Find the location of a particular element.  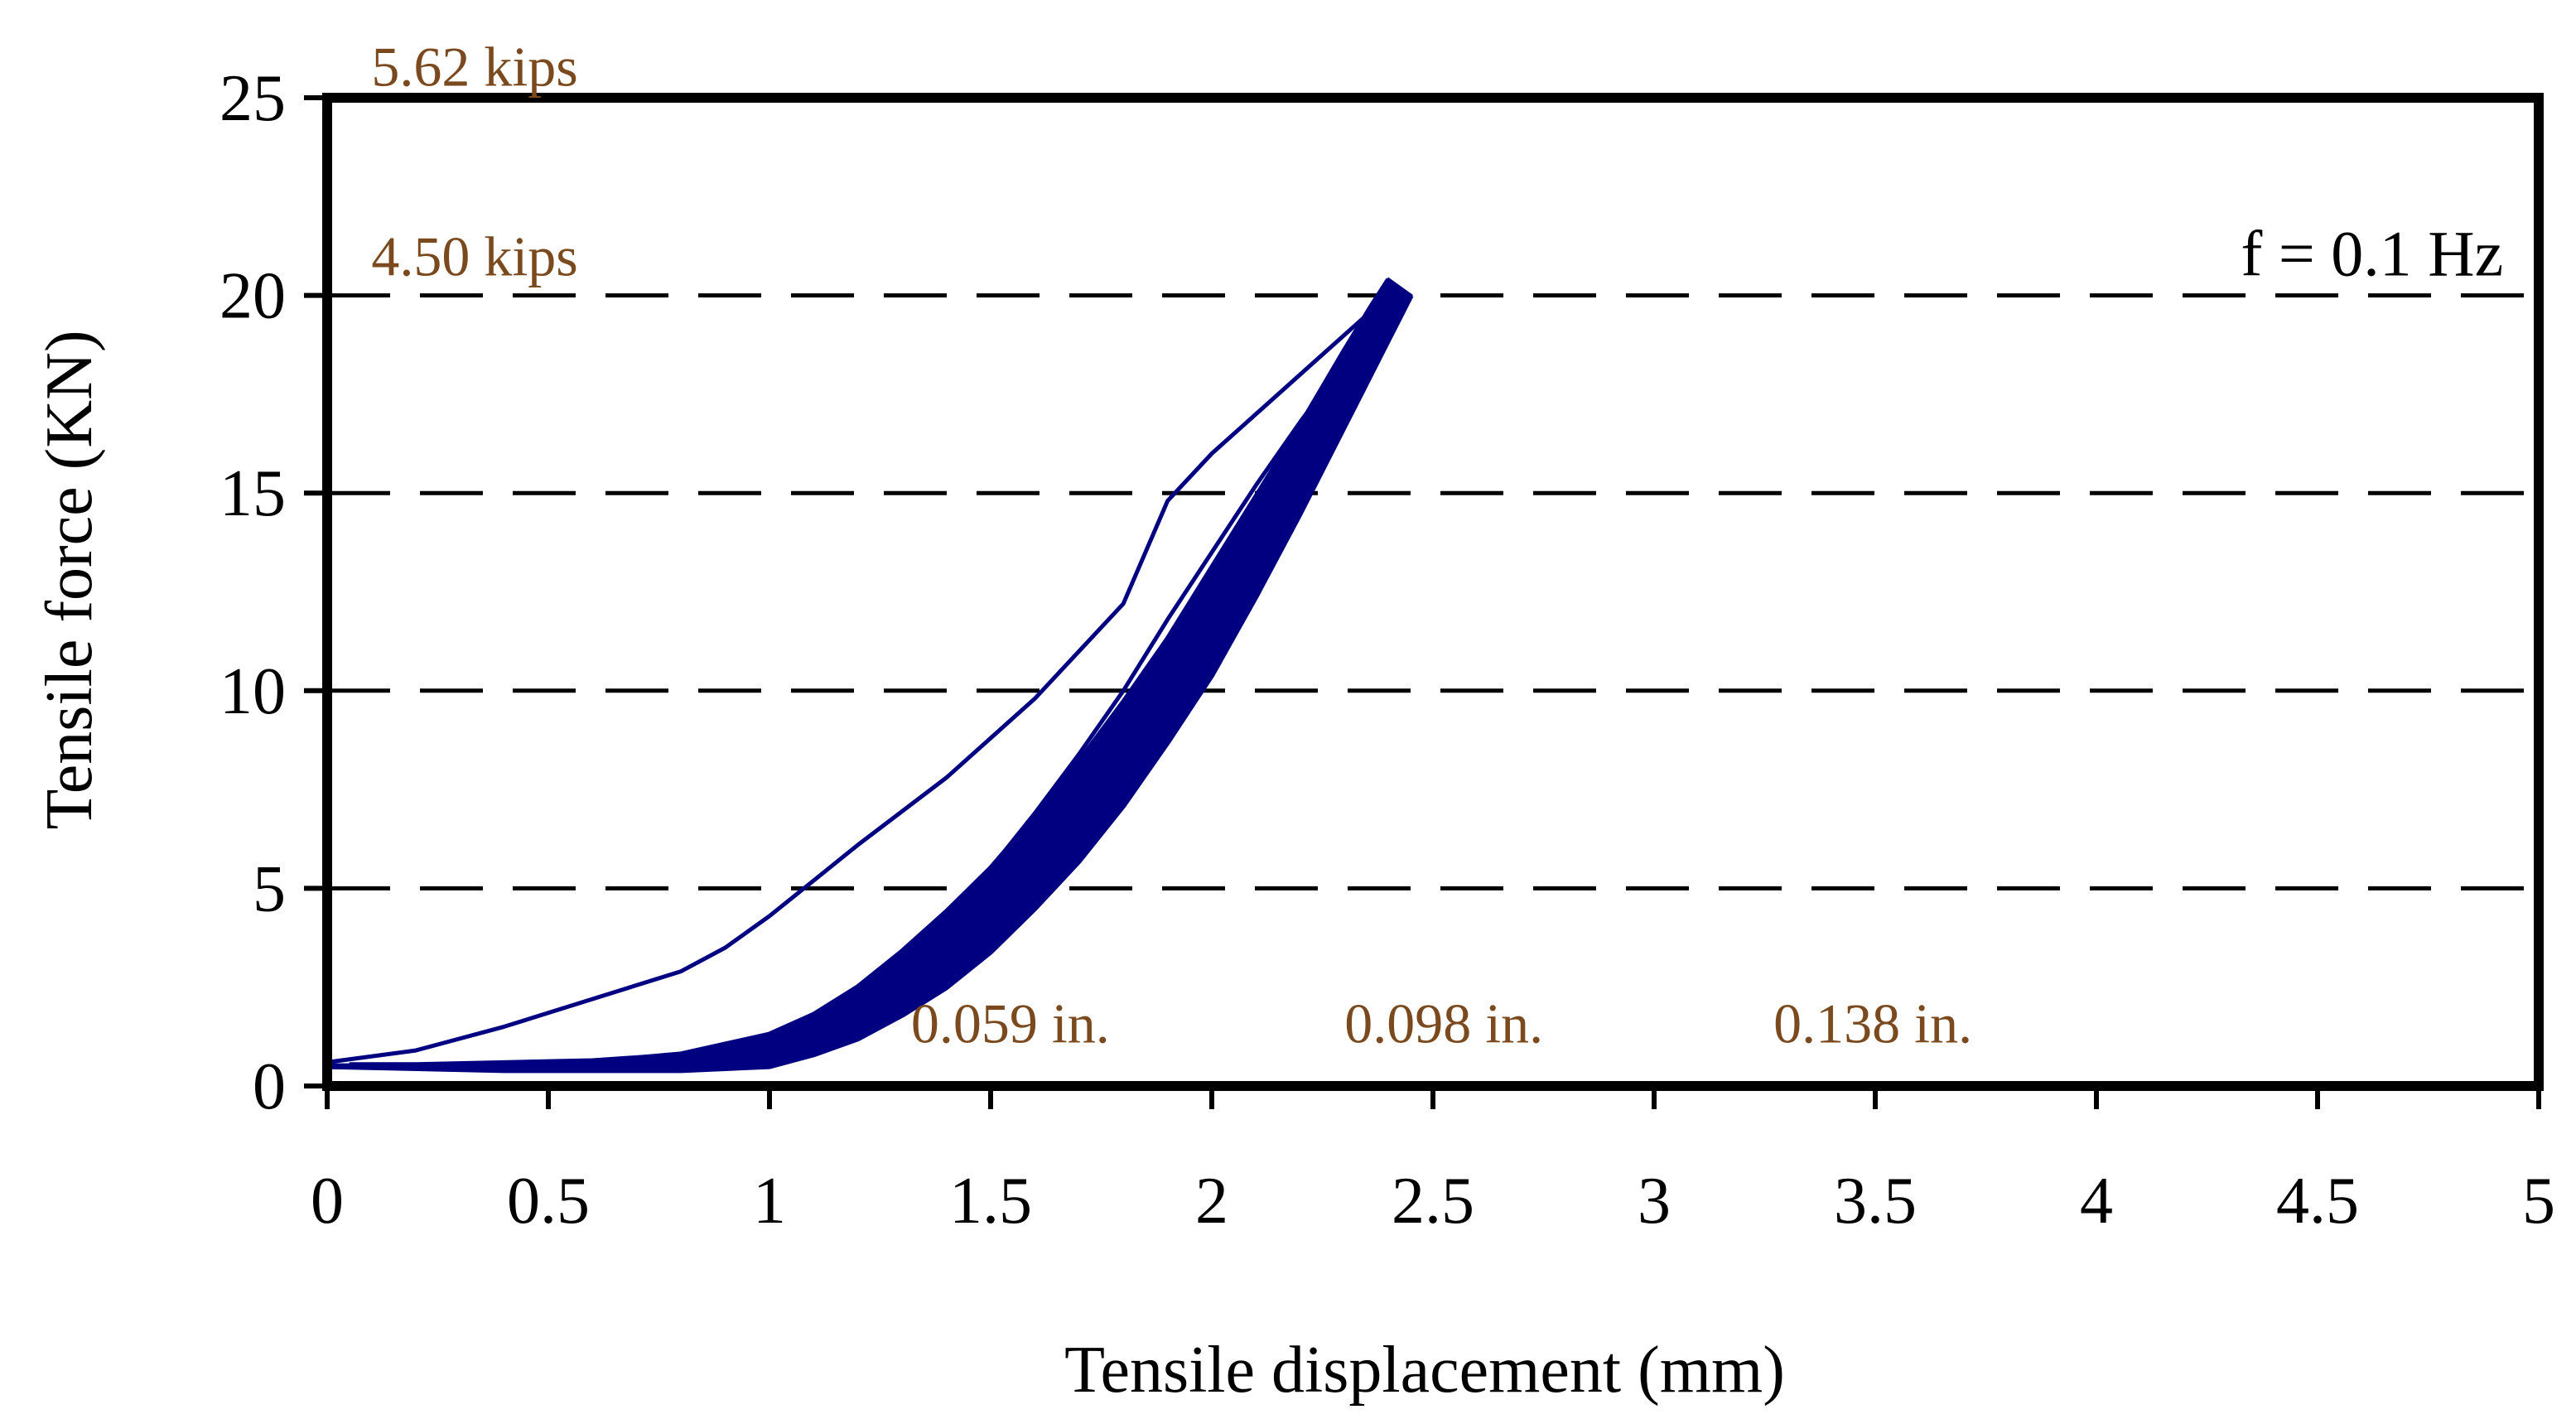

x-axis-title: Tensile displacement (mm) is located at coordinates (1425, 1370).